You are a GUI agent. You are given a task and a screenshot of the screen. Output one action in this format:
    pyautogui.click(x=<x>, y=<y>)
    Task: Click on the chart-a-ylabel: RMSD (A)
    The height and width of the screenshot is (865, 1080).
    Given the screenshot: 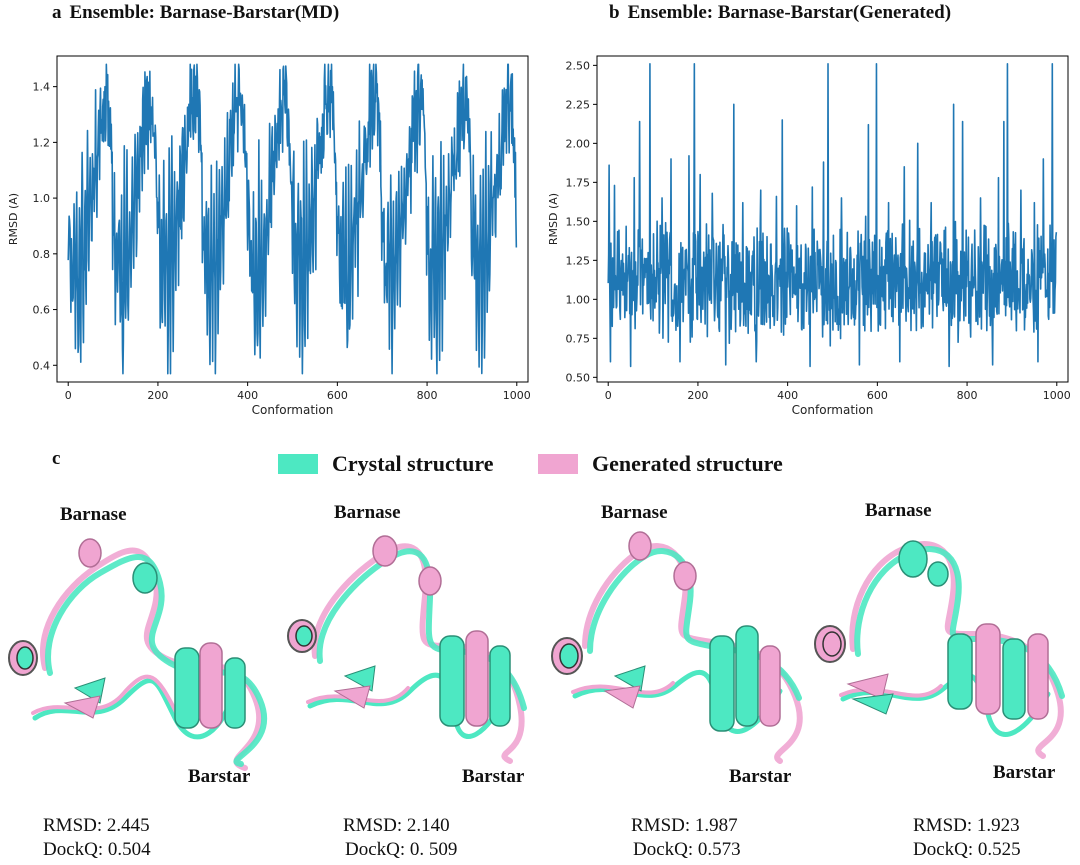 What is the action you would take?
    pyautogui.click(x=13, y=219)
    